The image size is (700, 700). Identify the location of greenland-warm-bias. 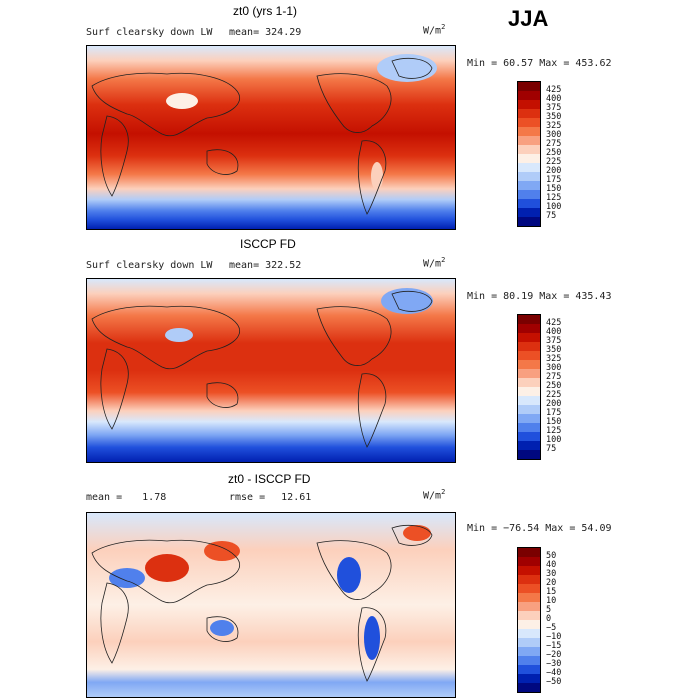
(417, 533).